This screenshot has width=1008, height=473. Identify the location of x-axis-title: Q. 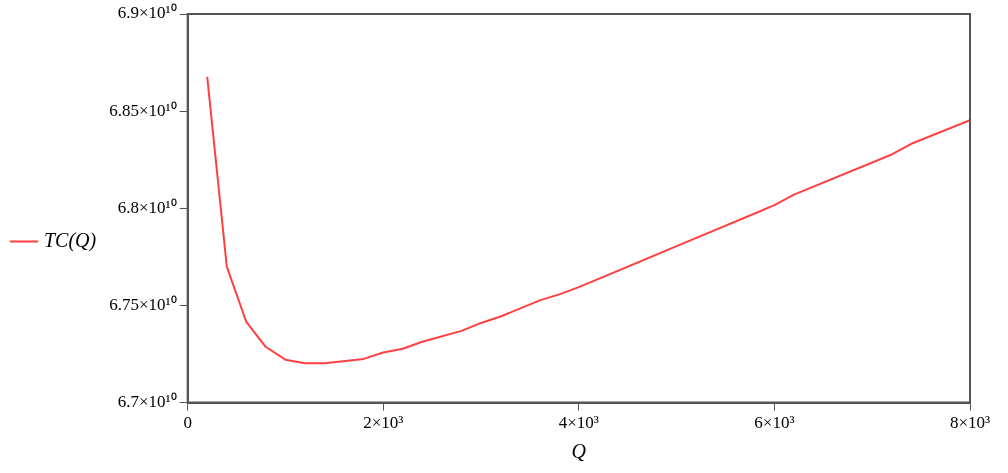
(579, 451).